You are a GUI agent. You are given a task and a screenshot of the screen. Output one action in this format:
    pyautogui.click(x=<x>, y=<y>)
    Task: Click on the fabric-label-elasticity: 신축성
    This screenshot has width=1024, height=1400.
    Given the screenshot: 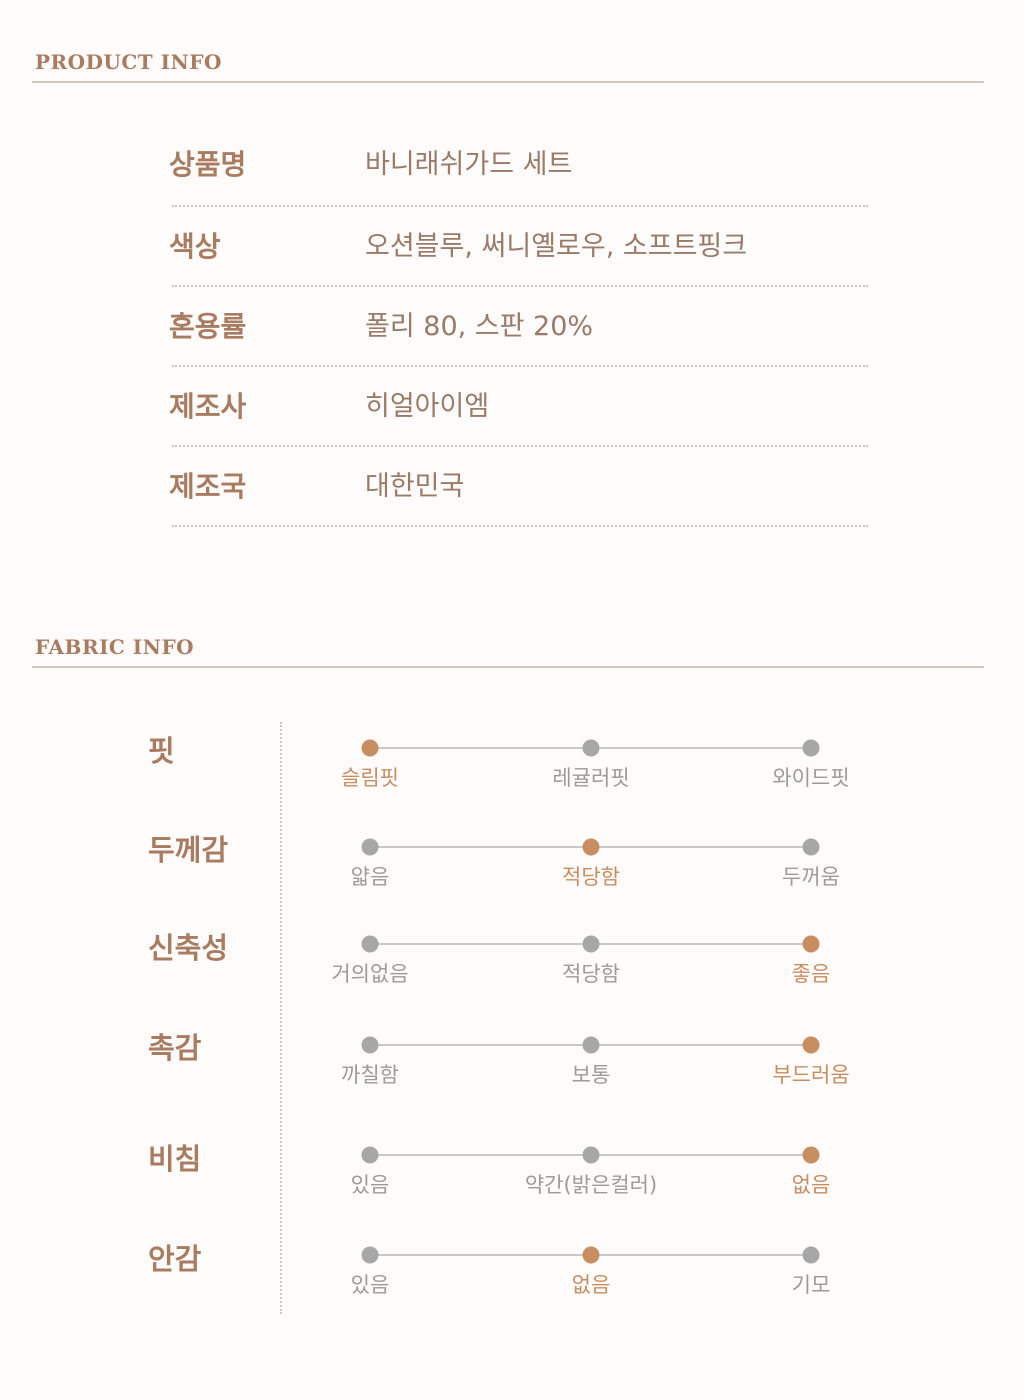 What is the action you would take?
    pyautogui.click(x=188, y=948)
    